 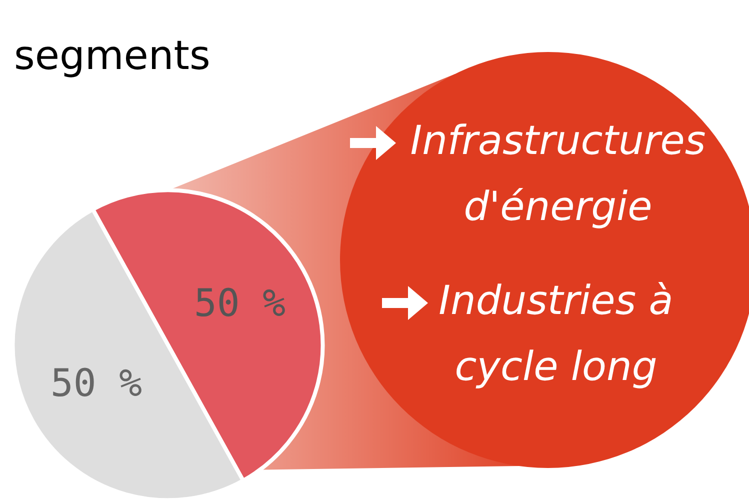 I want to click on text: Infrastructures d'énergie, so click(x=558, y=174).